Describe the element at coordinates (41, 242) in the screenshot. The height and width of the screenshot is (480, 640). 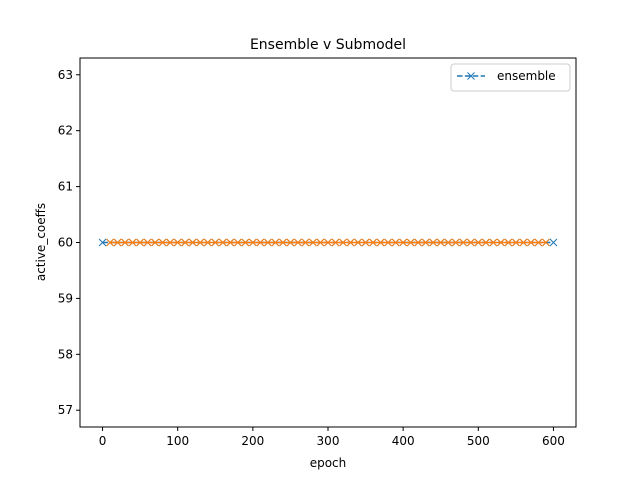
I see `y-axis-label: active_coeffs` at that location.